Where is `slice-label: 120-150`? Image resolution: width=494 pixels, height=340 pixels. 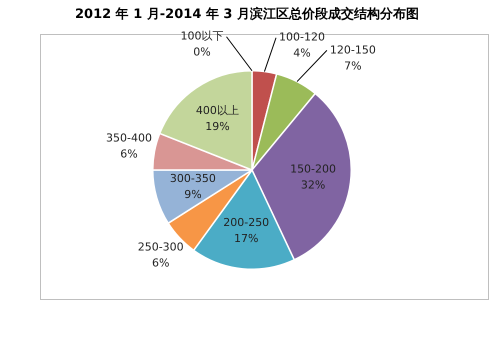
slice-label: 120-150 is located at coordinates (353, 49).